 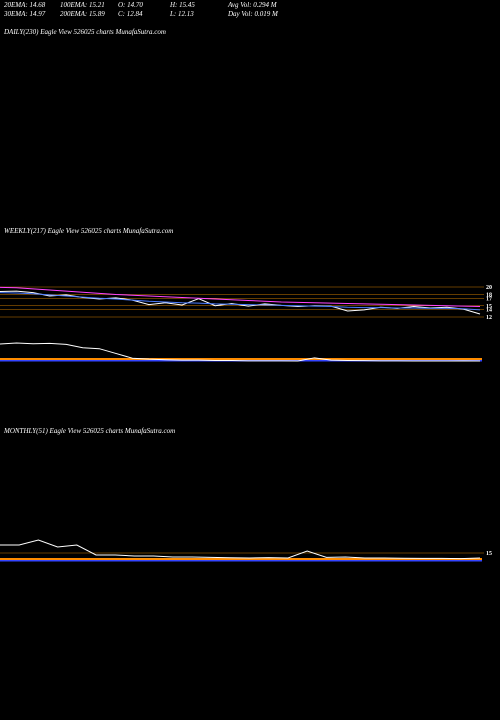 I want to click on level-label: 18, so click(x=489, y=296).